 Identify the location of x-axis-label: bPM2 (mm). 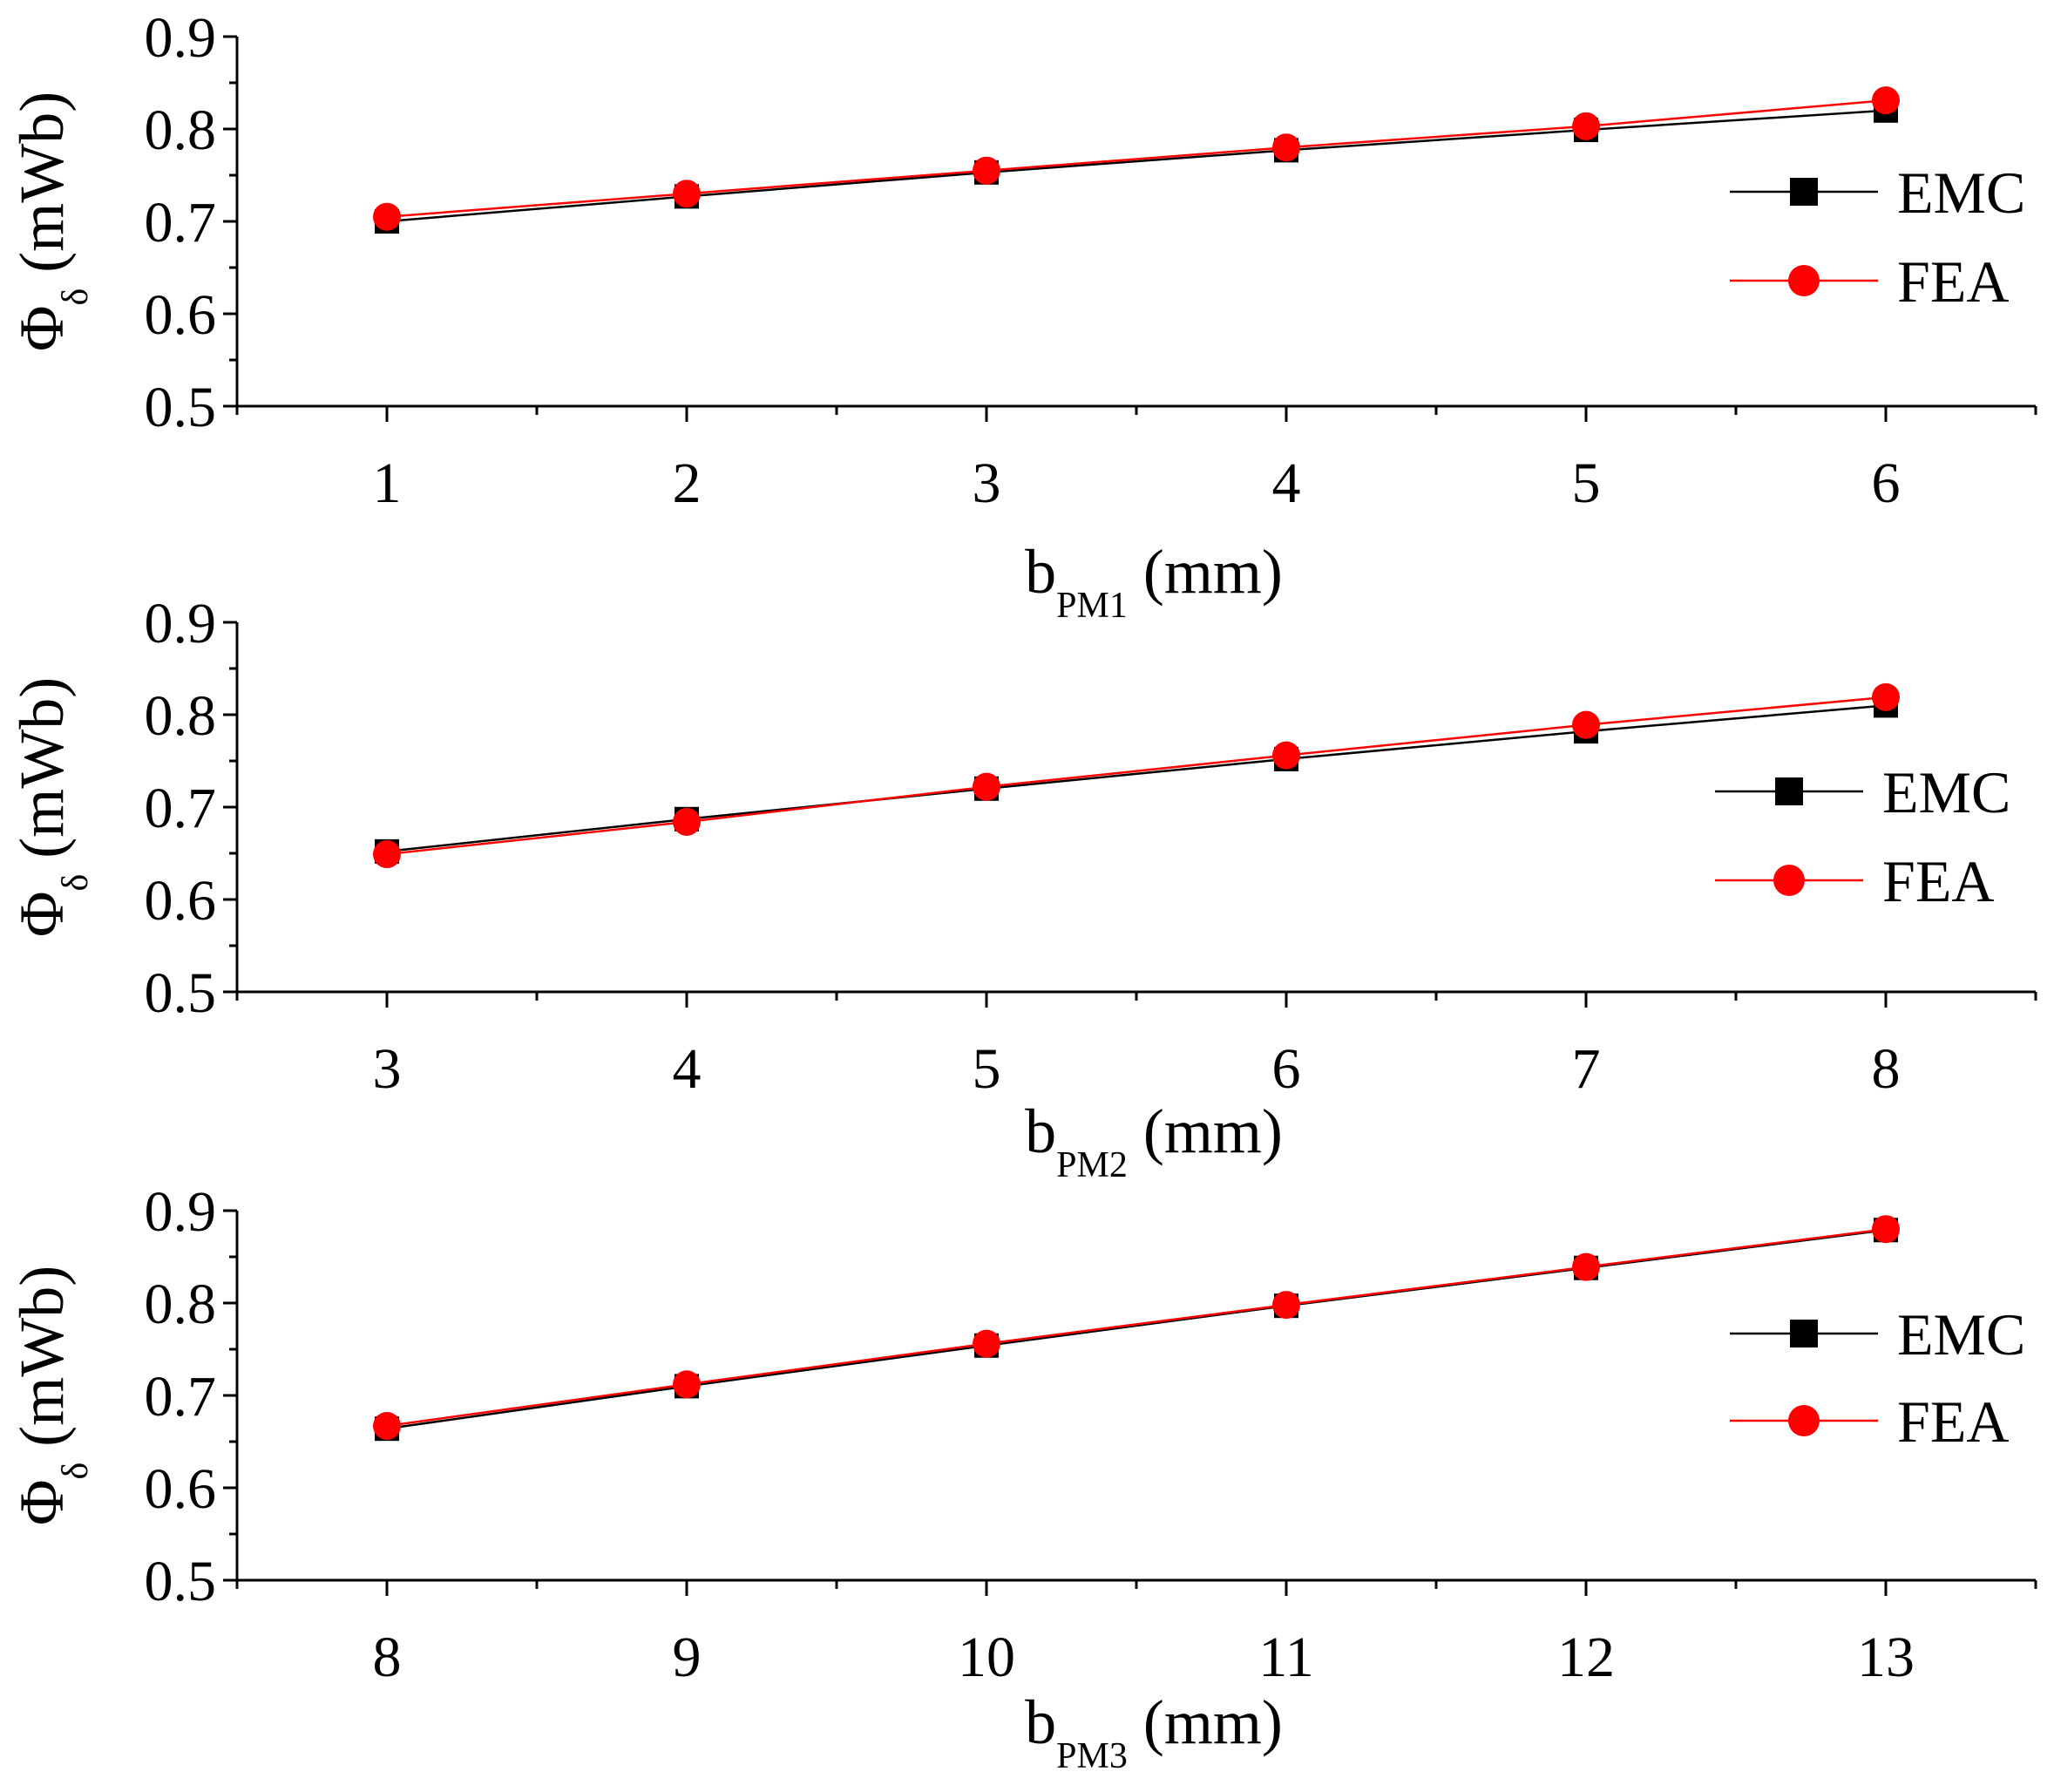
(1154, 1140).